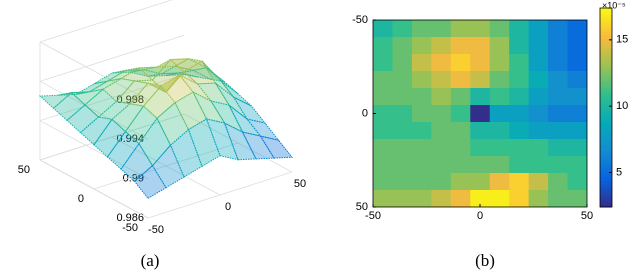  Describe the element at coordinates (130, 228) in the screenshot. I see `y-tick-label: -50` at that location.